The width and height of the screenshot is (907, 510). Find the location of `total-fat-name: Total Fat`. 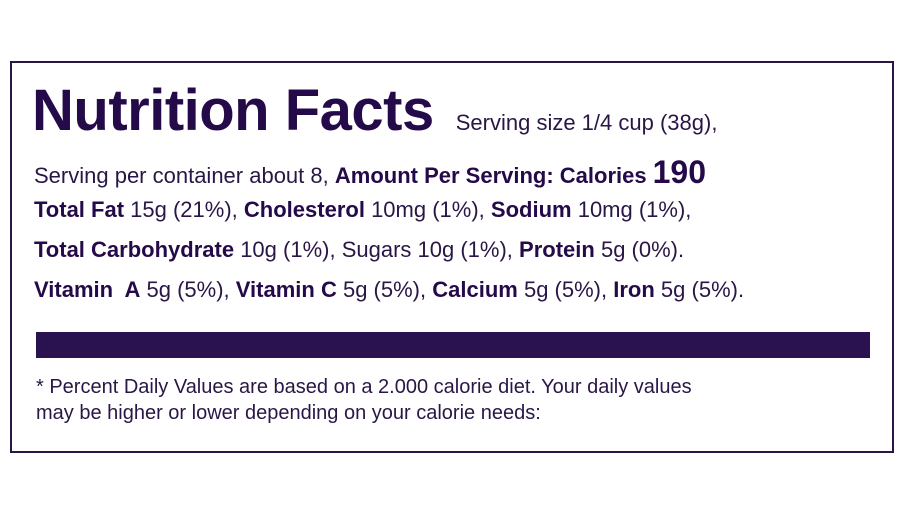

total-fat-name: Total Fat is located at coordinates (79, 209).